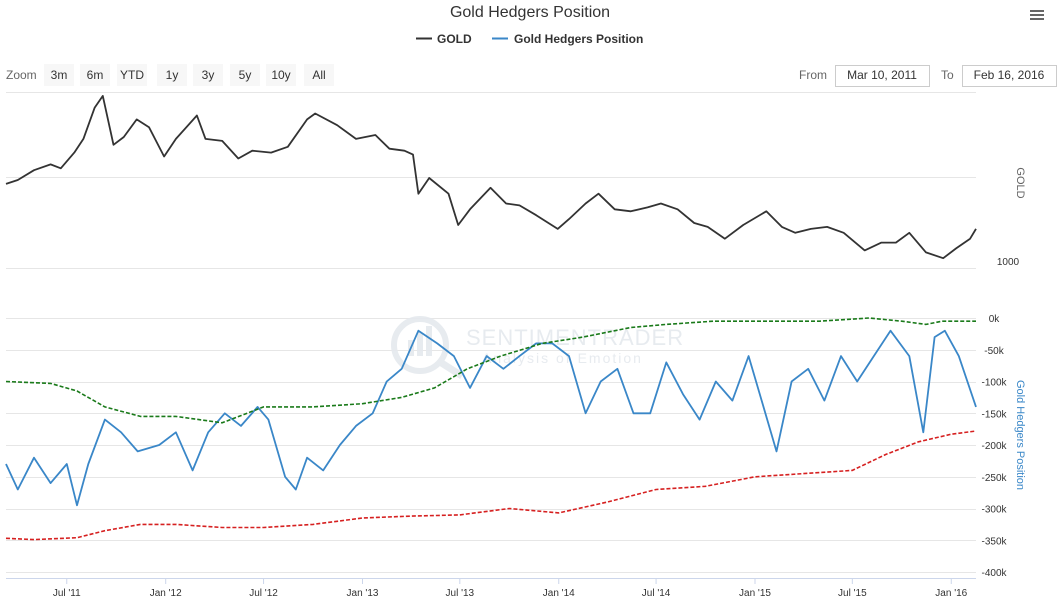 This screenshot has width=1059, height=612. I want to click on hedgers-tick-label: -250k, so click(994, 478).